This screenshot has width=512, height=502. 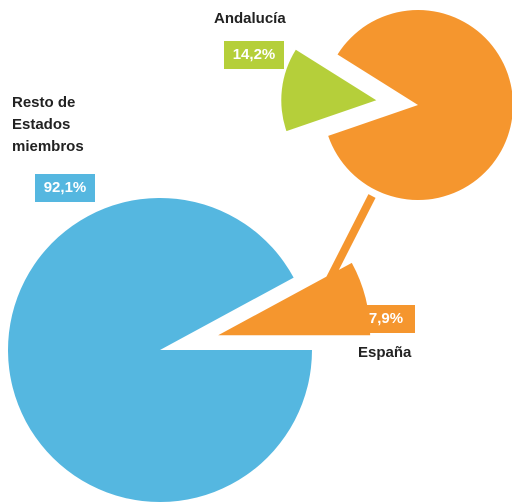 What do you see at coordinates (386, 319) in the screenshot?
I see `value-label: 7,9%` at bounding box center [386, 319].